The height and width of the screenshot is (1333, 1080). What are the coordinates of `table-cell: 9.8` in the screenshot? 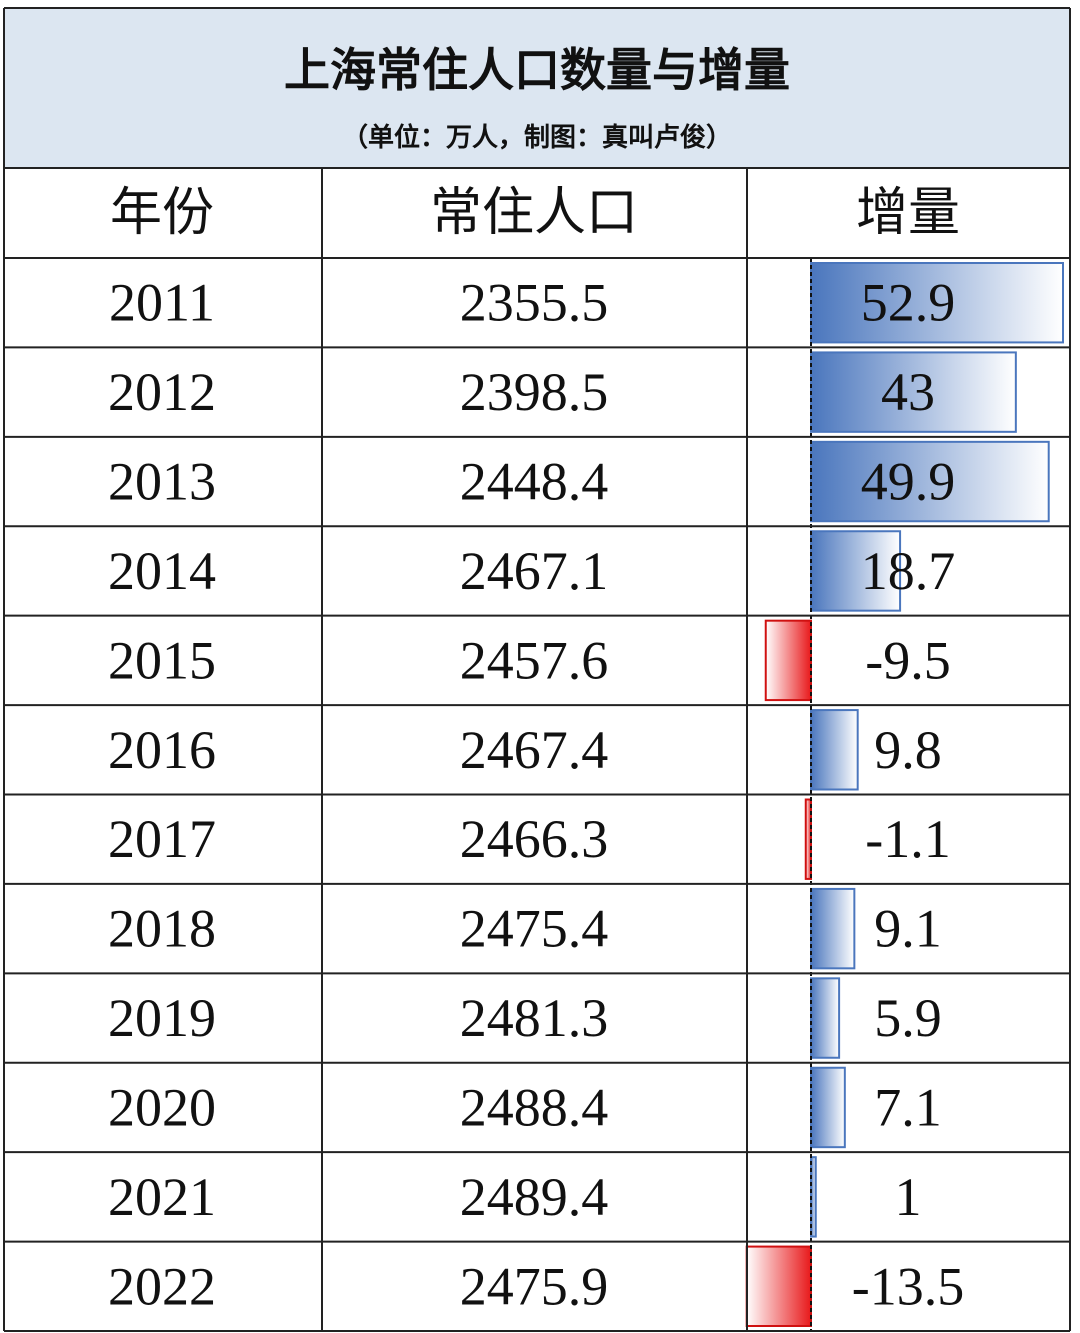 It's located at (908, 750).